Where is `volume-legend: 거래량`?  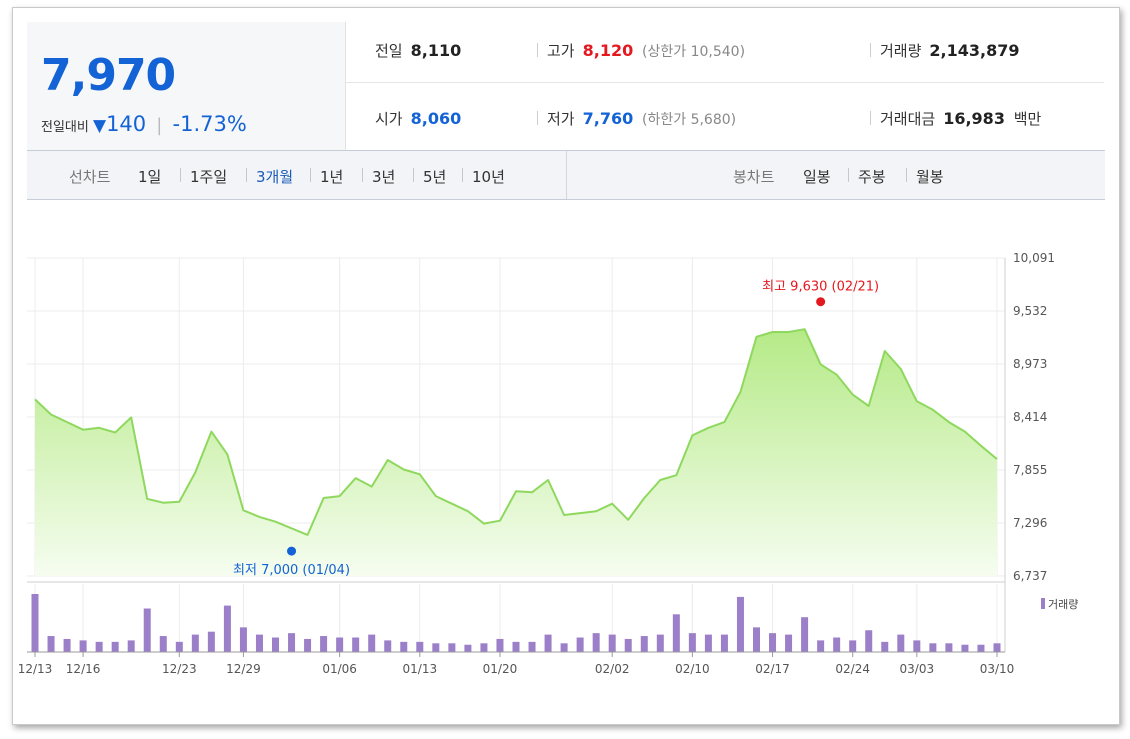
volume-legend: 거래량 is located at coordinates (1059, 604).